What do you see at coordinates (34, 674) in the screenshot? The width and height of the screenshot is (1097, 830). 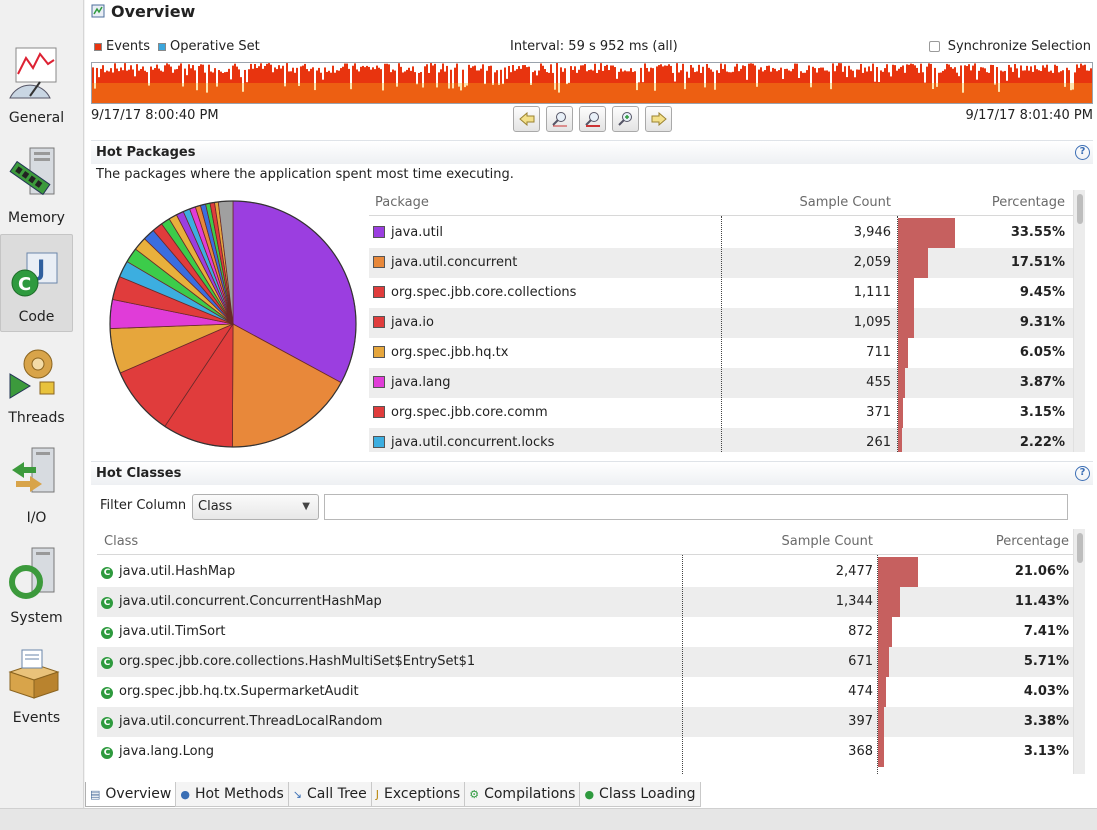 I see `events-icon` at bounding box center [34, 674].